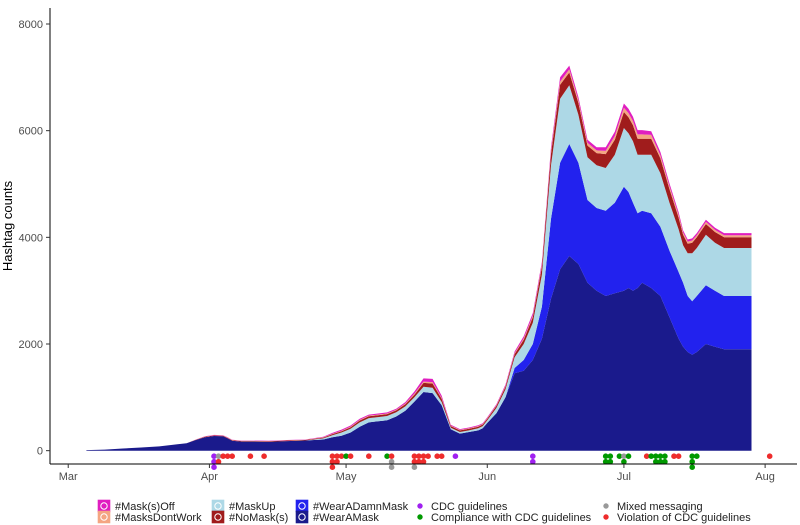  I want to click on y-tick-label: 6000, so click(31, 132).